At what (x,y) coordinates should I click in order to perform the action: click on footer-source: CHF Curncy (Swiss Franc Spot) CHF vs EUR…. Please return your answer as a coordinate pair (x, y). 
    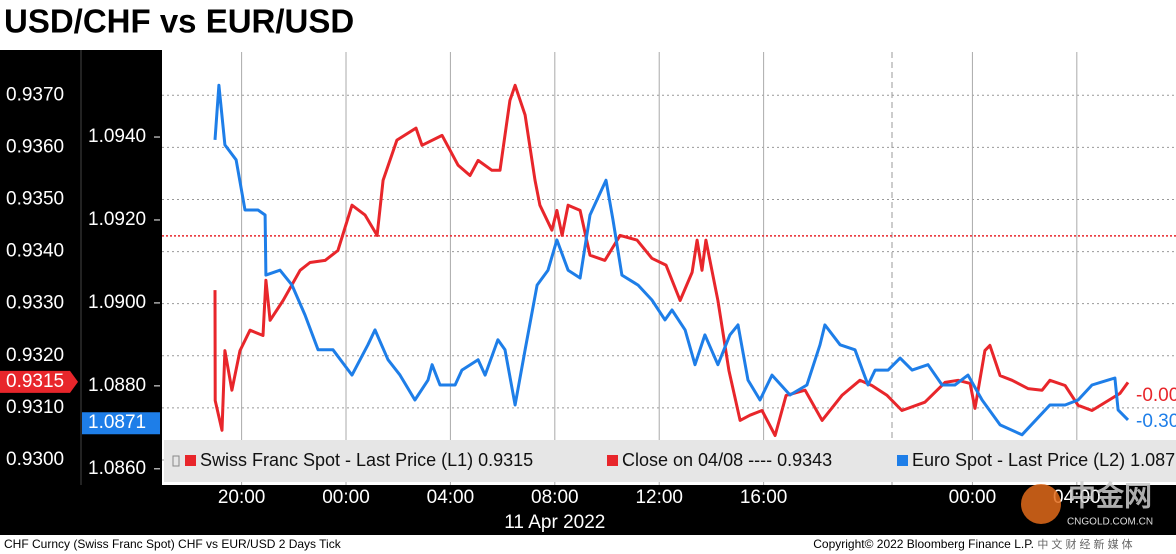
    Looking at the image, I should click on (173, 544).